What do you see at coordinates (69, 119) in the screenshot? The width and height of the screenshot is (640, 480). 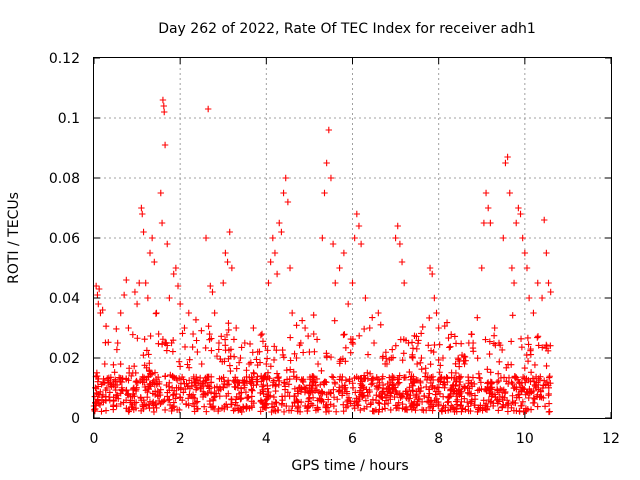 I see `y-tick-label: 0.1` at bounding box center [69, 119].